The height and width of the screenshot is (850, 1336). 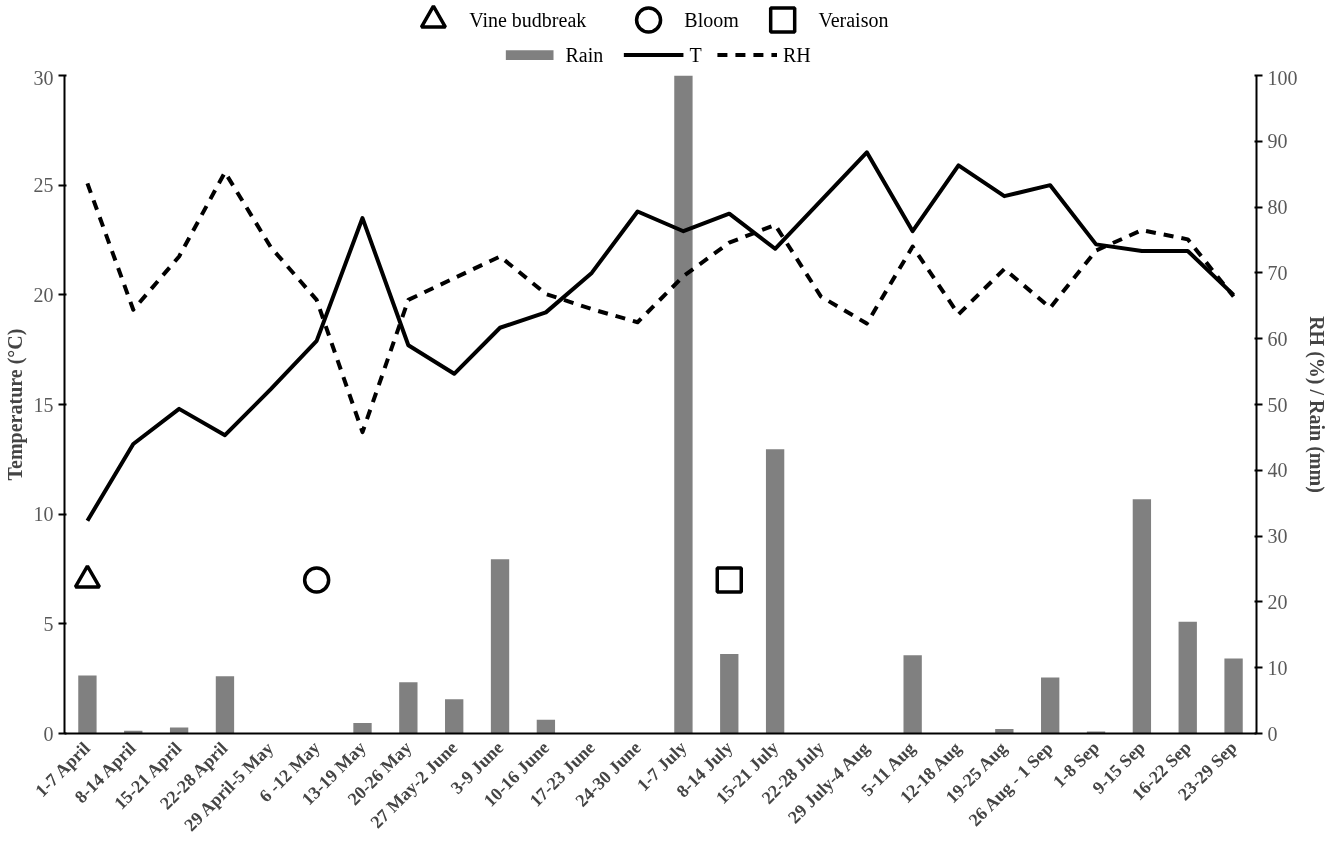 I want to click on legend-label: Vine budbreak, so click(x=528, y=20).